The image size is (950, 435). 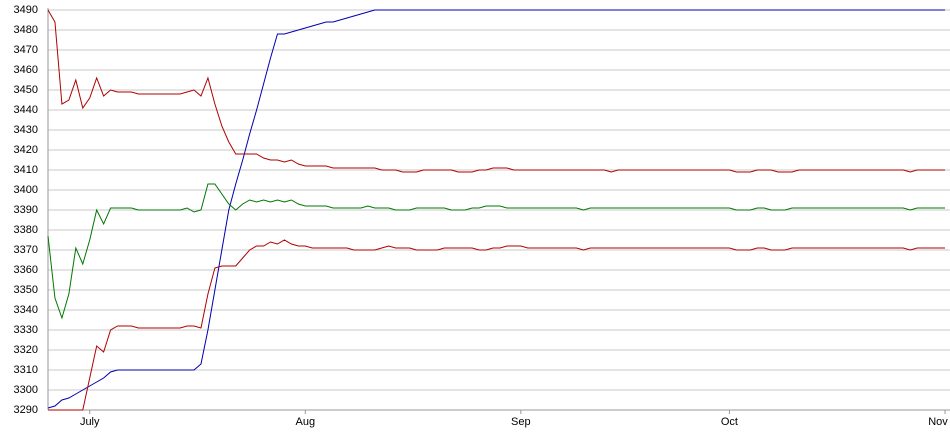 What do you see at coordinates (26, 230) in the screenshot?
I see `y-tick-label: 3380` at bounding box center [26, 230].